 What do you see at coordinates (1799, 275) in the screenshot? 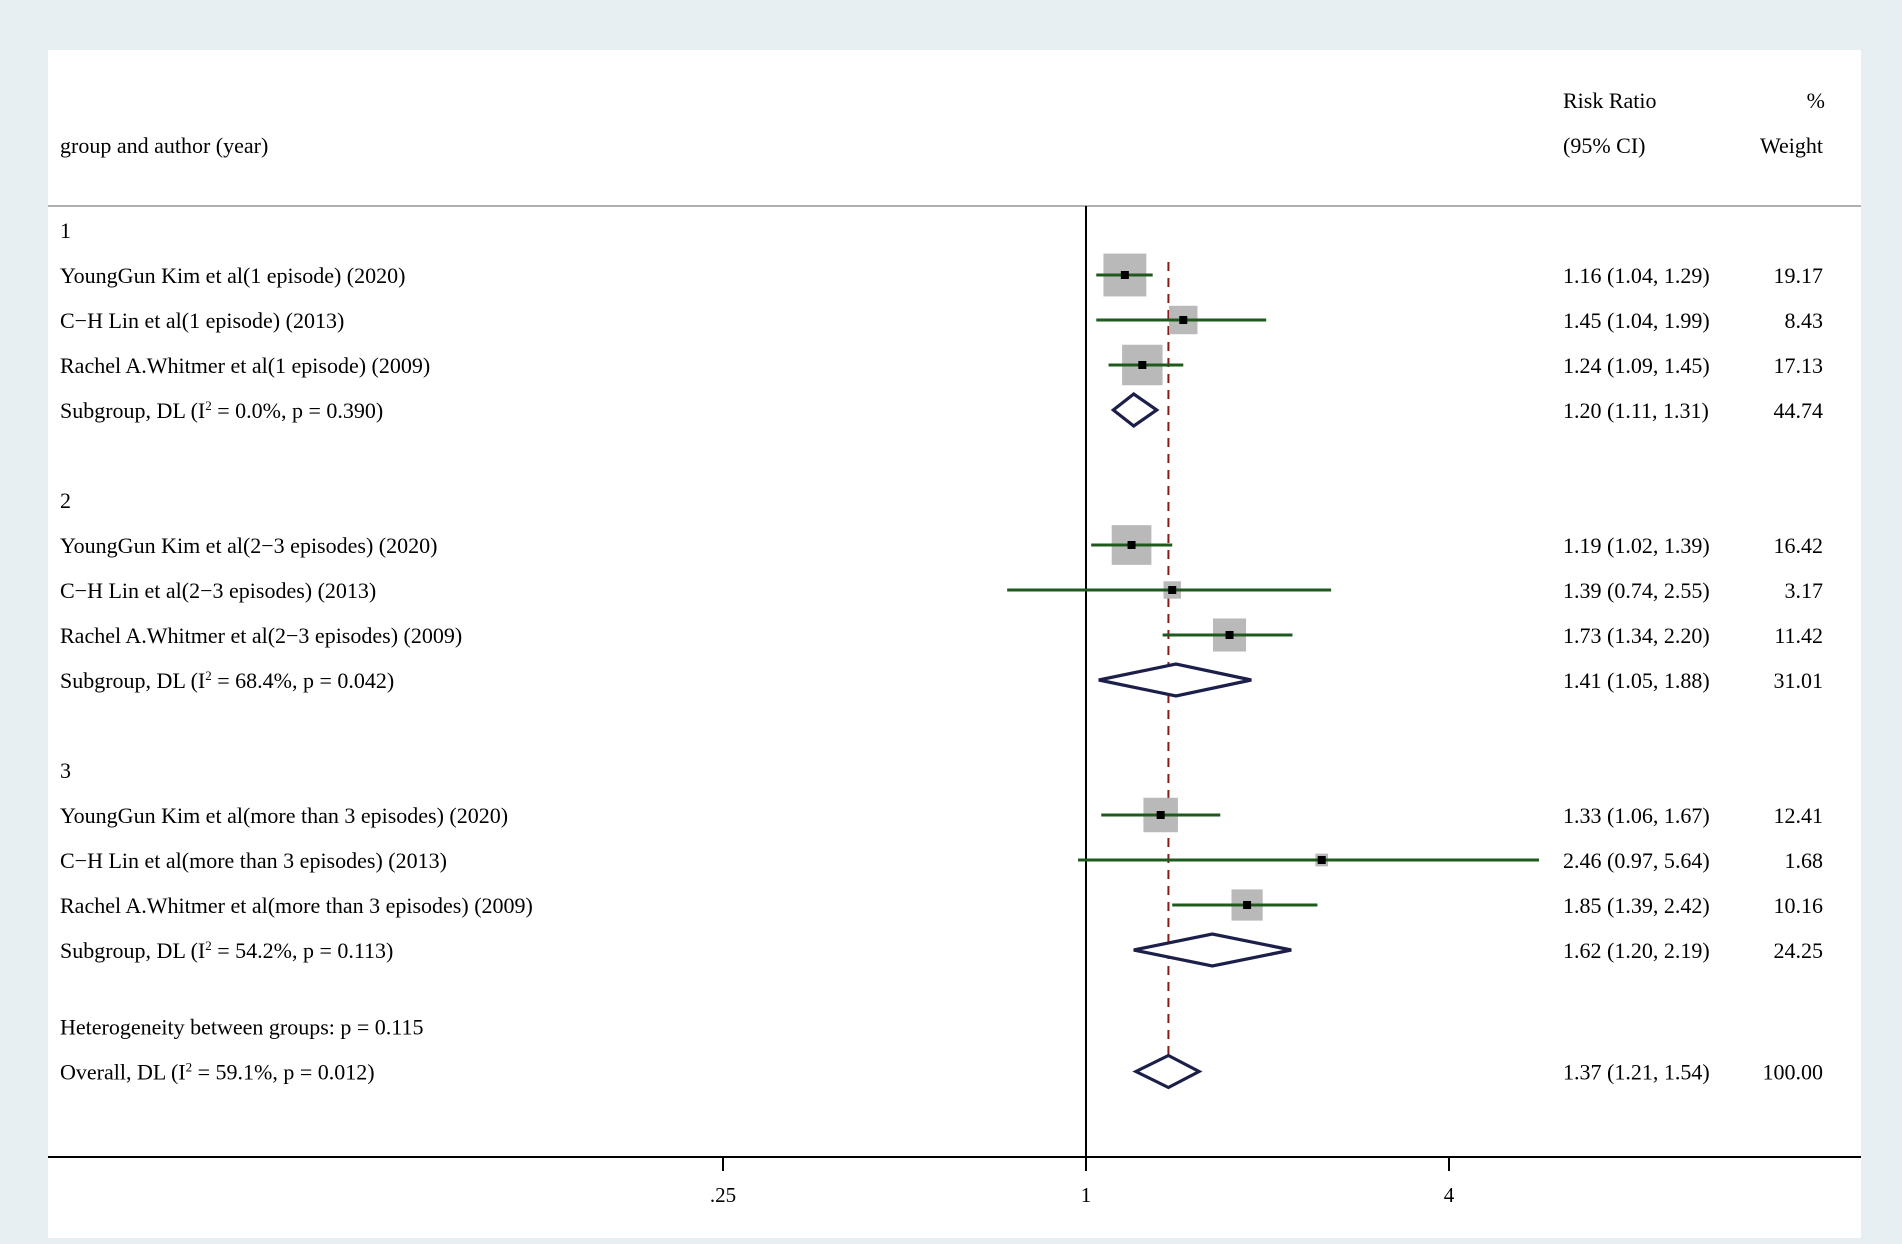
I see `study-weight-1-1: 19.17` at bounding box center [1799, 275].